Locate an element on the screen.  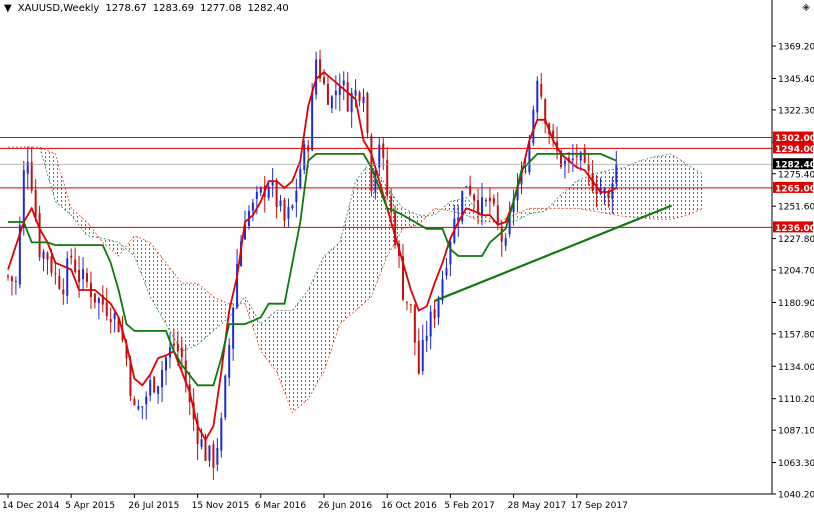
level-label: 1294.00 is located at coordinates (794, 150).